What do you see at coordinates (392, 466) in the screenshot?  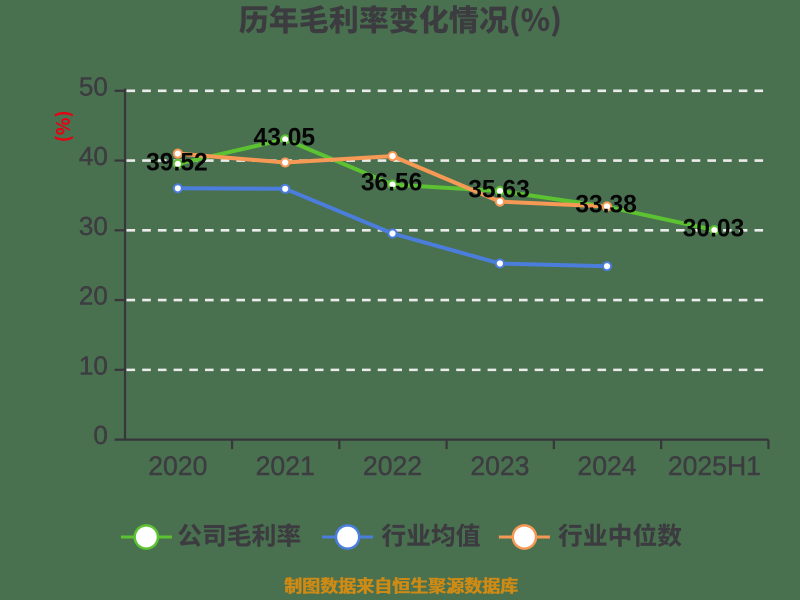 I see `svg-text: 2022` at bounding box center [392, 466].